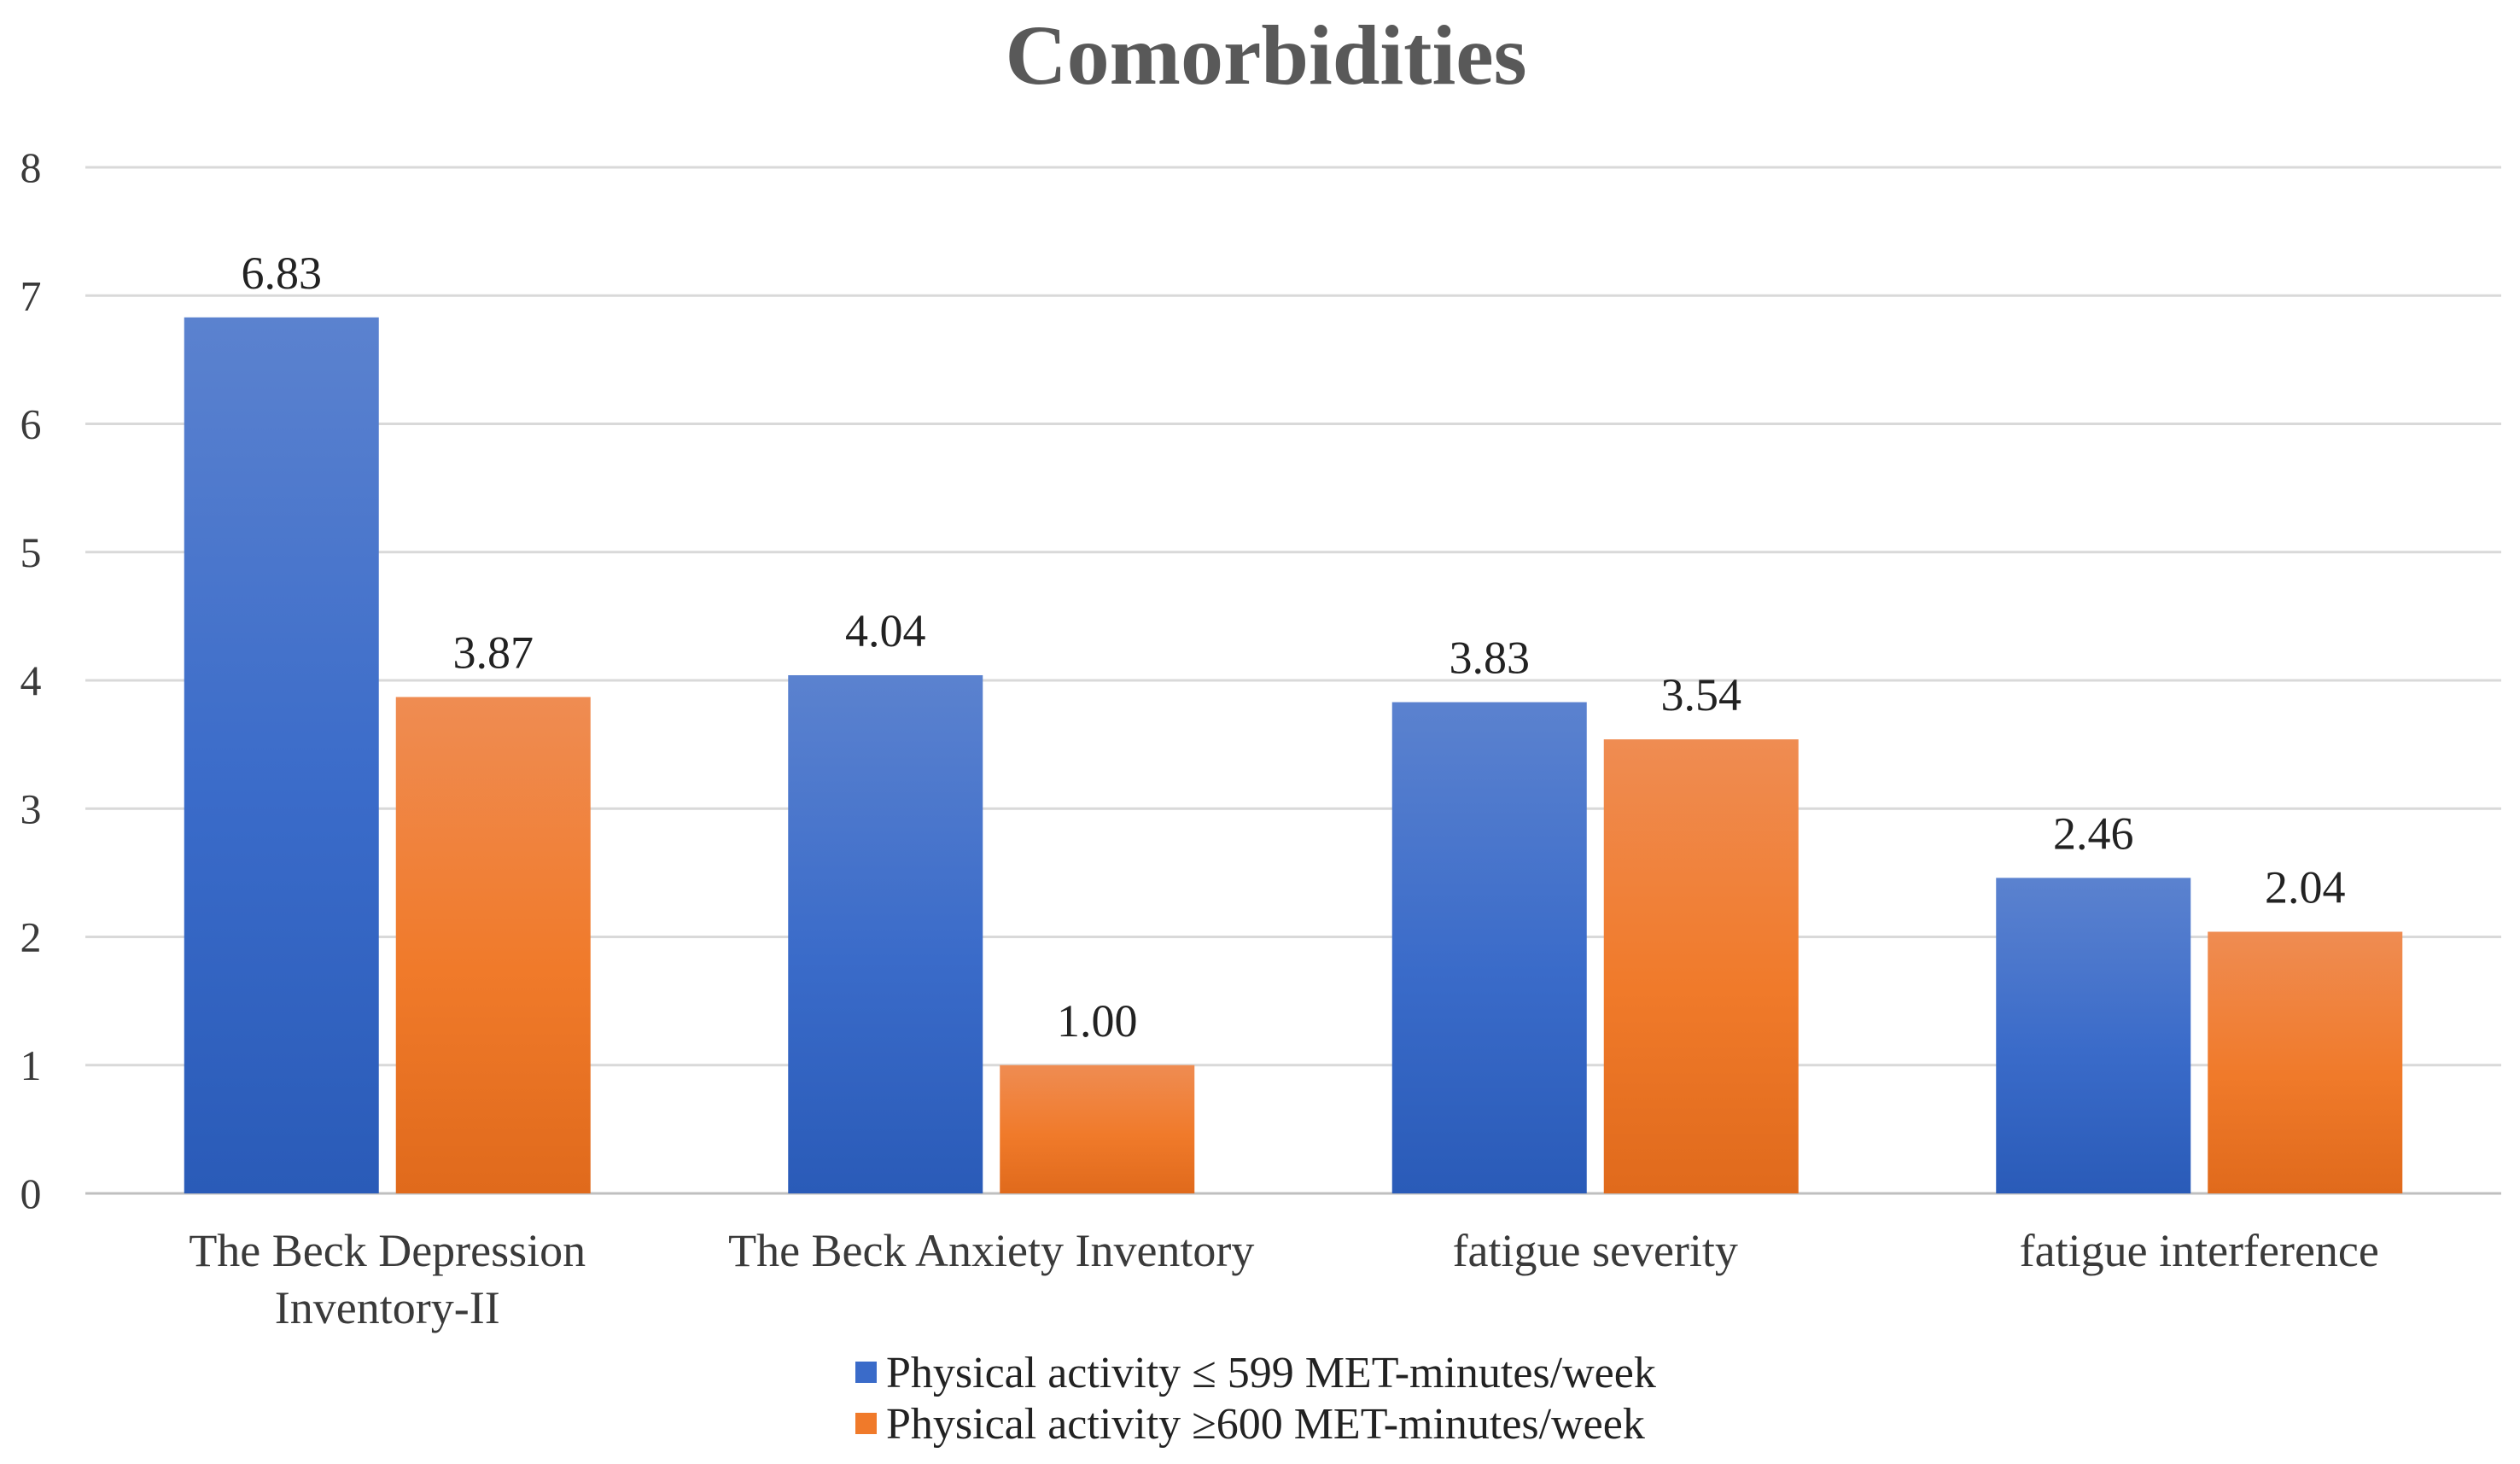  What do you see at coordinates (31, 295) in the screenshot?
I see `y-tick-label: 7` at bounding box center [31, 295].